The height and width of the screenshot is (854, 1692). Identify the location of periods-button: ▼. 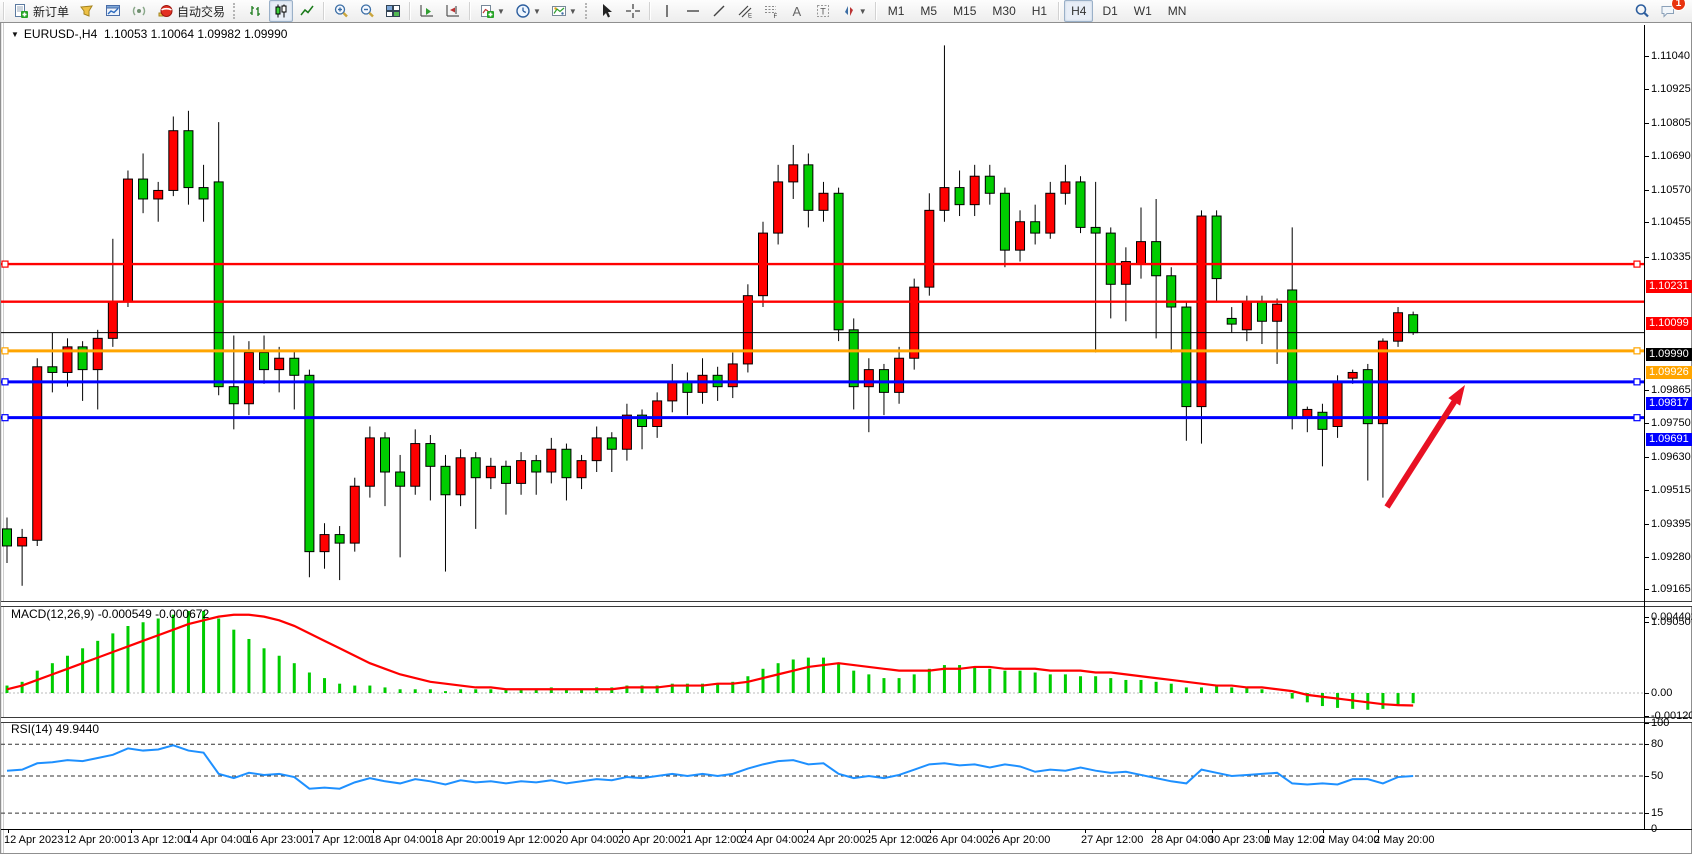
(528, 11).